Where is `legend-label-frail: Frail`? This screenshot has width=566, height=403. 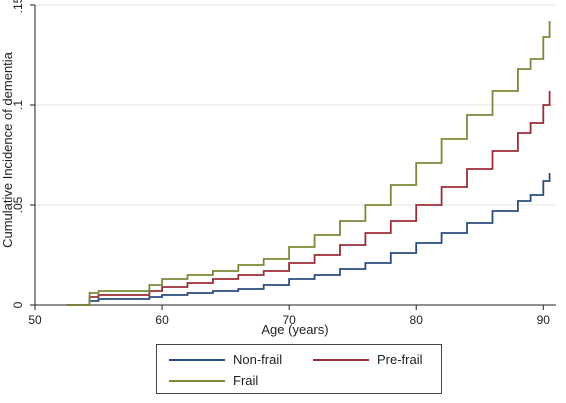
legend-label-frail: Frail is located at coordinates (246, 380).